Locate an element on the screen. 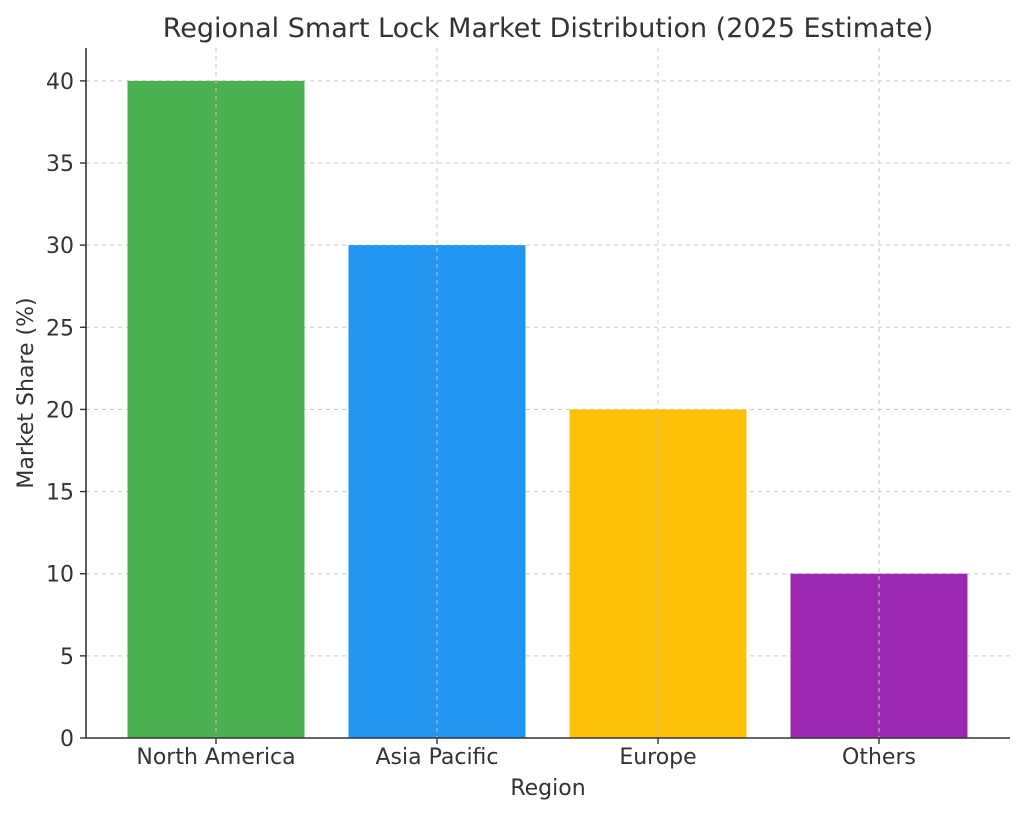 This screenshot has height=816, width=1024. y-tick-label: 25 is located at coordinates (60, 328).